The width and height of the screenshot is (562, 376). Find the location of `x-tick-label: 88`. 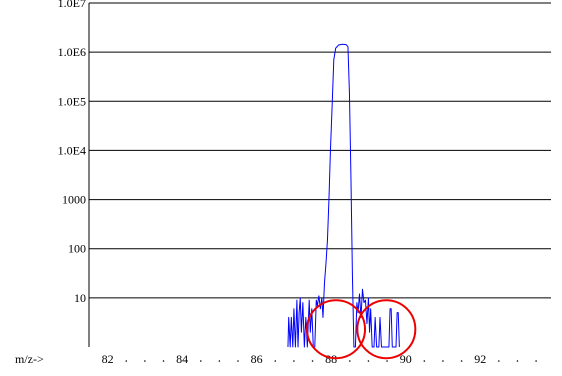

x-tick-label: 88 is located at coordinates (331, 359).